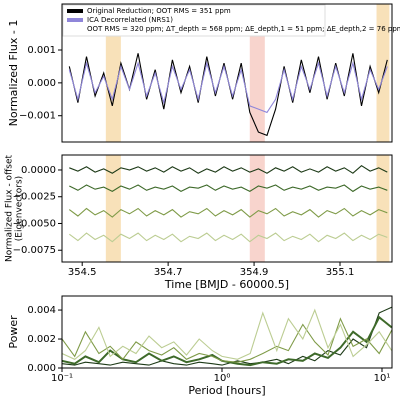 This screenshot has height=400, width=400. Describe the element at coordinates (226, 390) in the screenshot. I see `x-axis-label: Period [hours]` at that location.